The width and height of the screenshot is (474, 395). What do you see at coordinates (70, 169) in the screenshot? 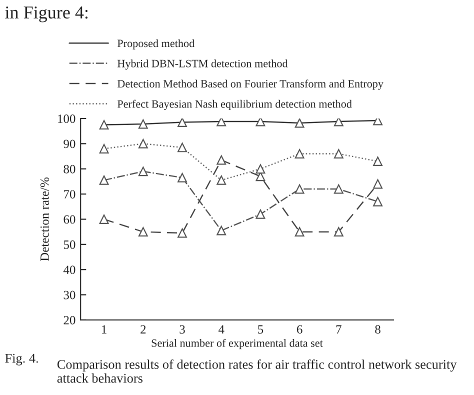
I see `y-tick-label: 80` at bounding box center [70, 169].